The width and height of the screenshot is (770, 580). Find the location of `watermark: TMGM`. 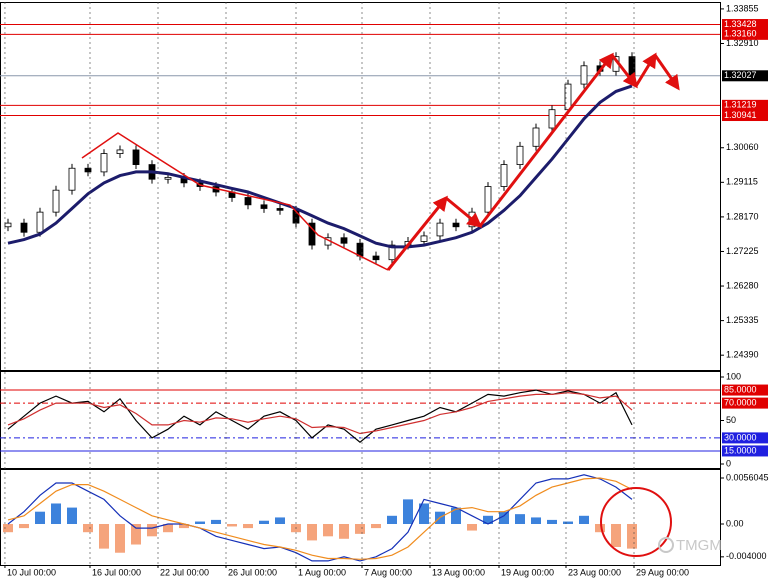

watermark: TMGM is located at coordinates (699, 545).